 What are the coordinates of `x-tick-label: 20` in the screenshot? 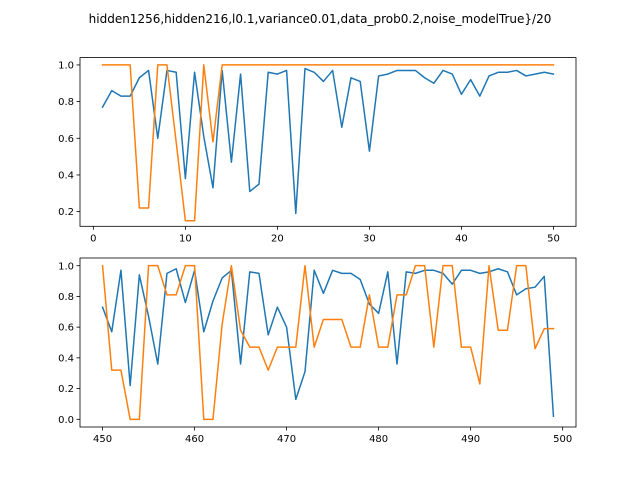 It's located at (277, 238).